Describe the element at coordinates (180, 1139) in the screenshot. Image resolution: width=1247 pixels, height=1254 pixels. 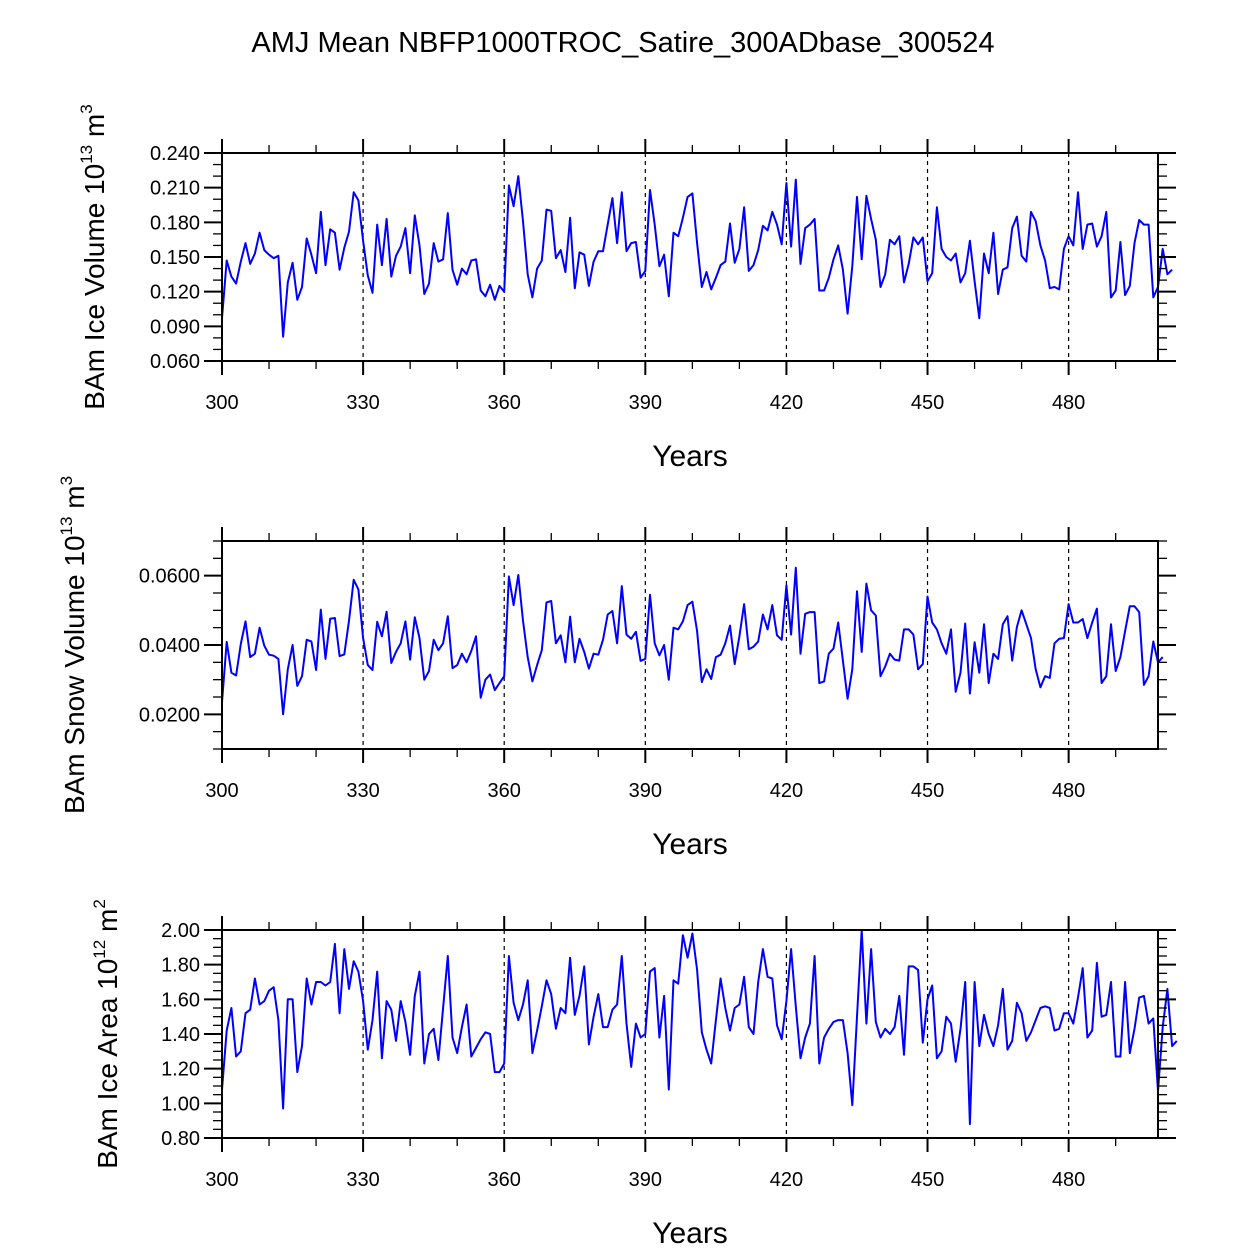
I see `y-tick-label: 0.80` at that location.